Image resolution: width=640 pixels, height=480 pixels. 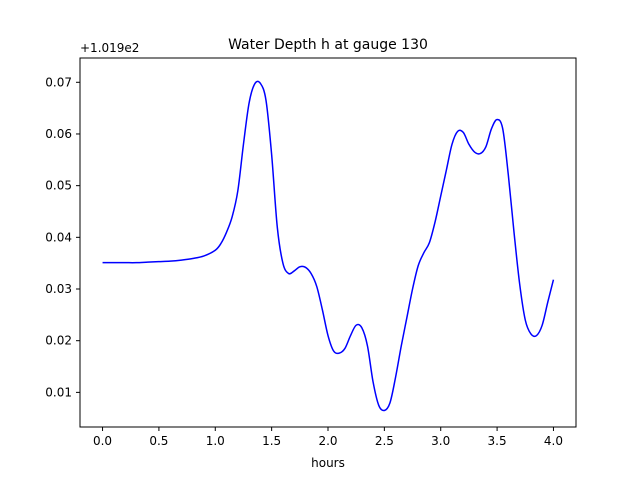 I want to click on x-tick-label: 3.5, so click(x=497, y=441).